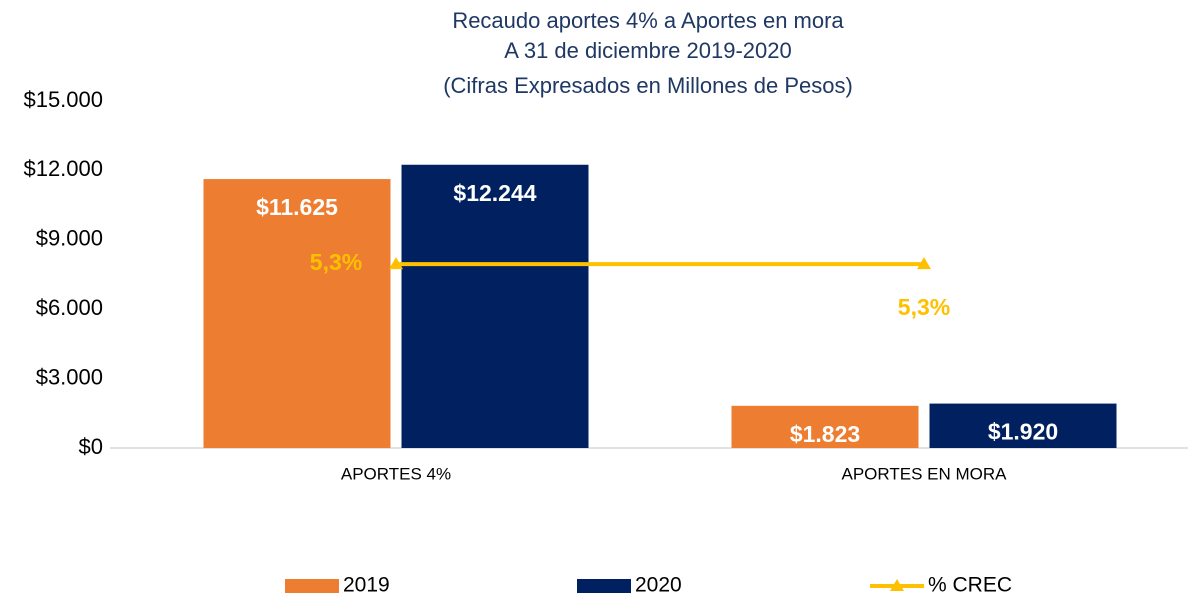 This screenshot has height=597, width=1188. What do you see at coordinates (925, 473) in the screenshot?
I see `x-tick-label: APORTES EN MORA` at bounding box center [925, 473].